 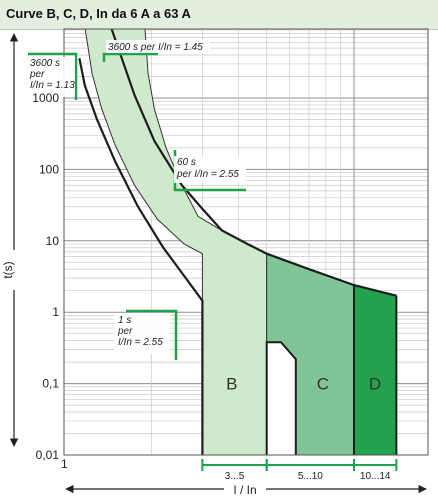 I want to click on annotation-1s-line-3: I/In = 2.55, so click(x=140, y=342).